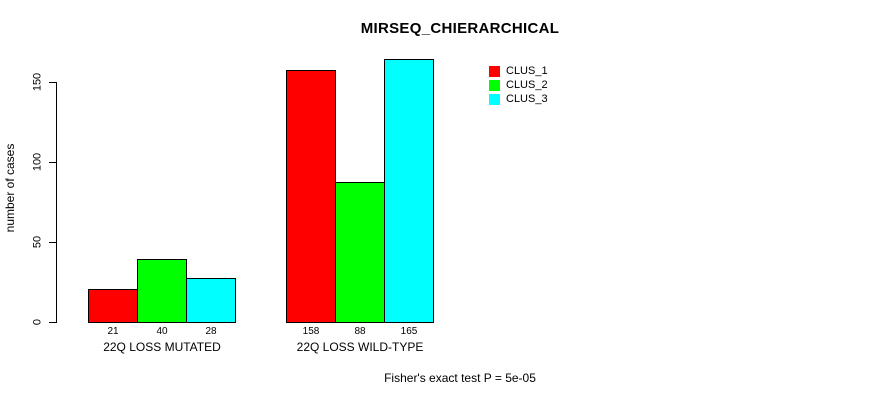  What do you see at coordinates (460, 28) in the screenshot?
I see `chart-title: MIRSEQ_CHIERARCHICAL` at bounding box center [460, 28].